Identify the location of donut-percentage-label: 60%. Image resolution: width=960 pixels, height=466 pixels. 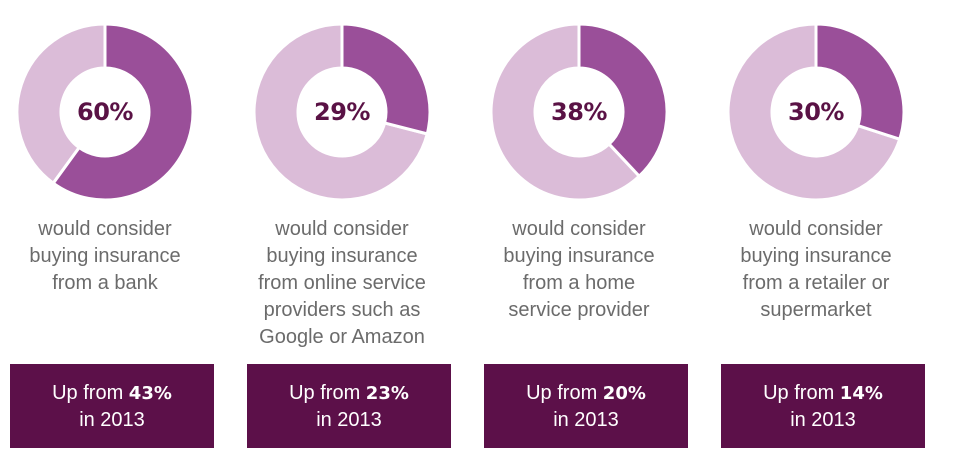
(105, 112).